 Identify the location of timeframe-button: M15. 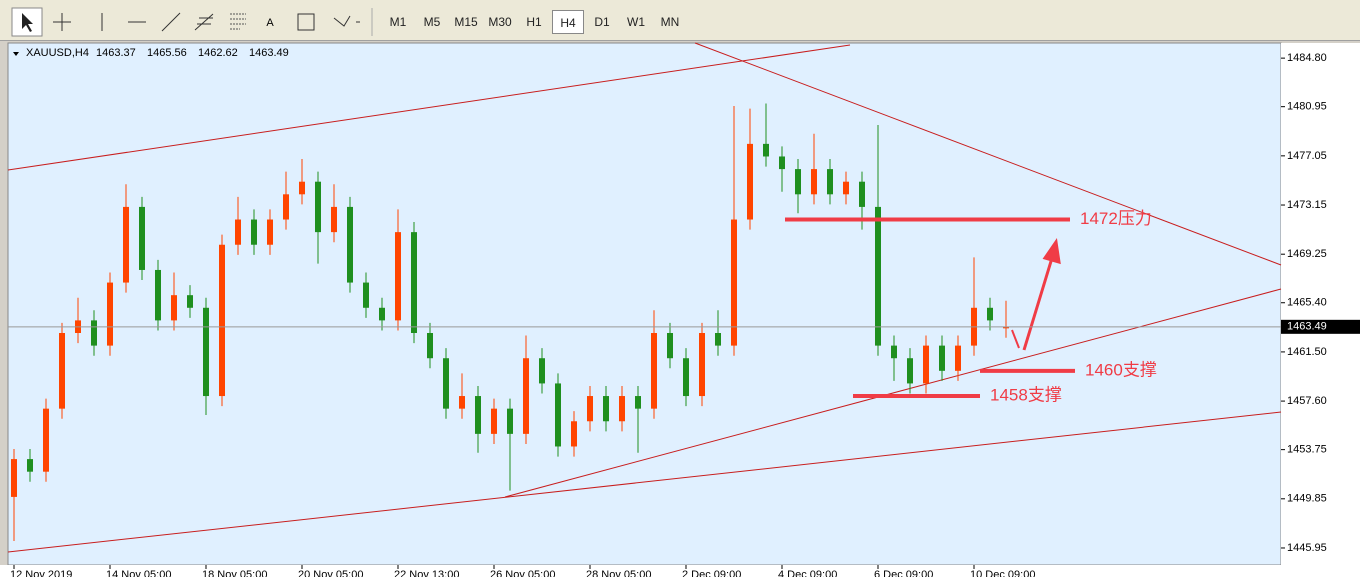
(466, 22).